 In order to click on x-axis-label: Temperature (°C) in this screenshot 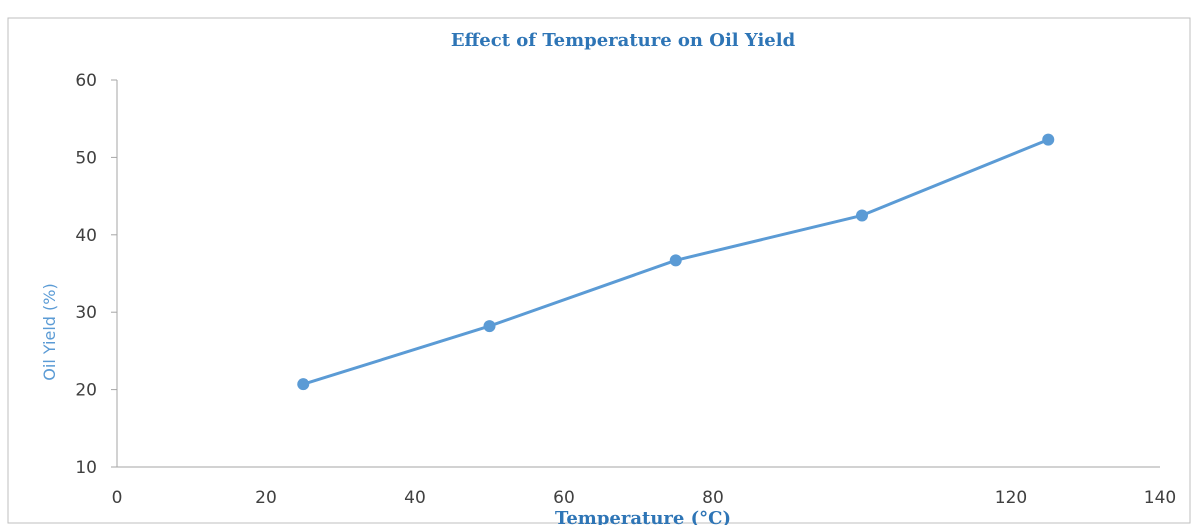, I will do `click(643, 516)`.